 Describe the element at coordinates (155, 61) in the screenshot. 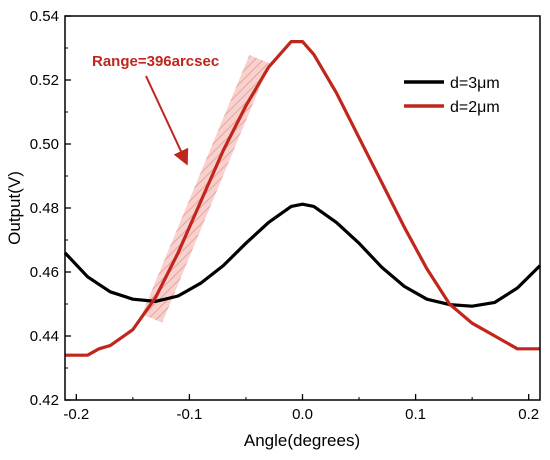

I see `range-annotation: Range=396arcsec` at that location.